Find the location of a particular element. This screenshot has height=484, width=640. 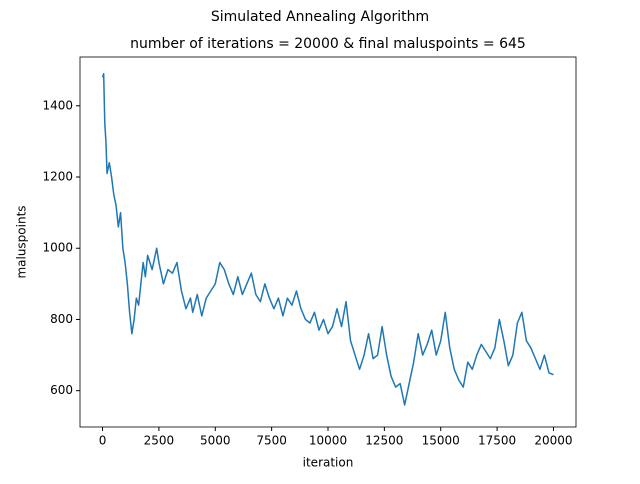

y-tick-label: 800 is located at coordinates (61, 319).